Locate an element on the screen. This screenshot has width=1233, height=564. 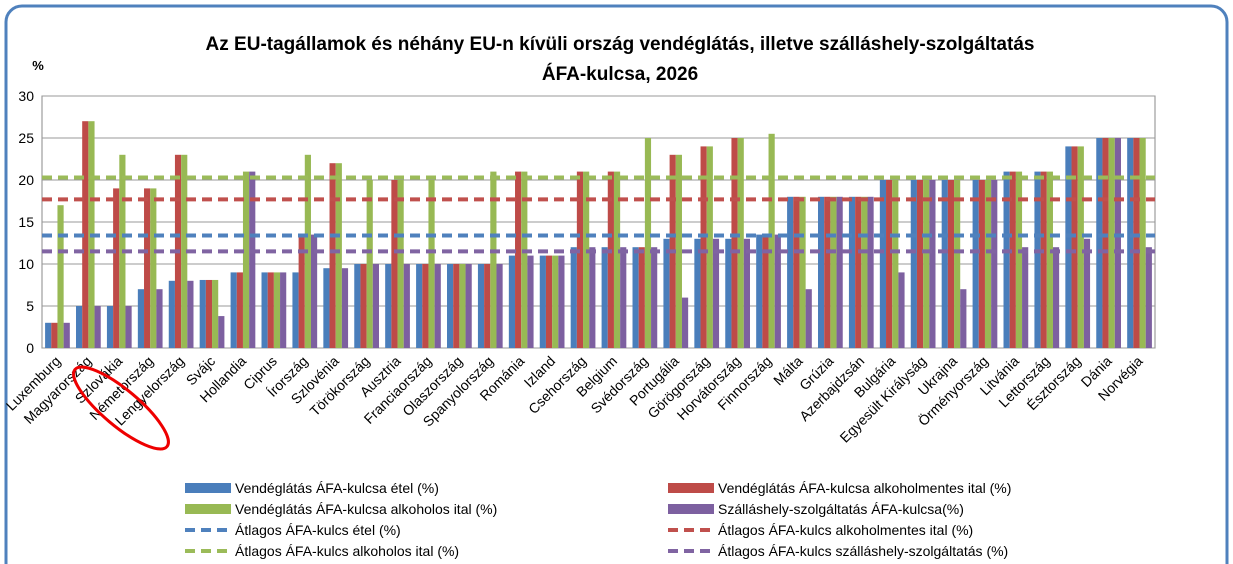
y-tick-label: 5 is located at coordinates (30, 306).